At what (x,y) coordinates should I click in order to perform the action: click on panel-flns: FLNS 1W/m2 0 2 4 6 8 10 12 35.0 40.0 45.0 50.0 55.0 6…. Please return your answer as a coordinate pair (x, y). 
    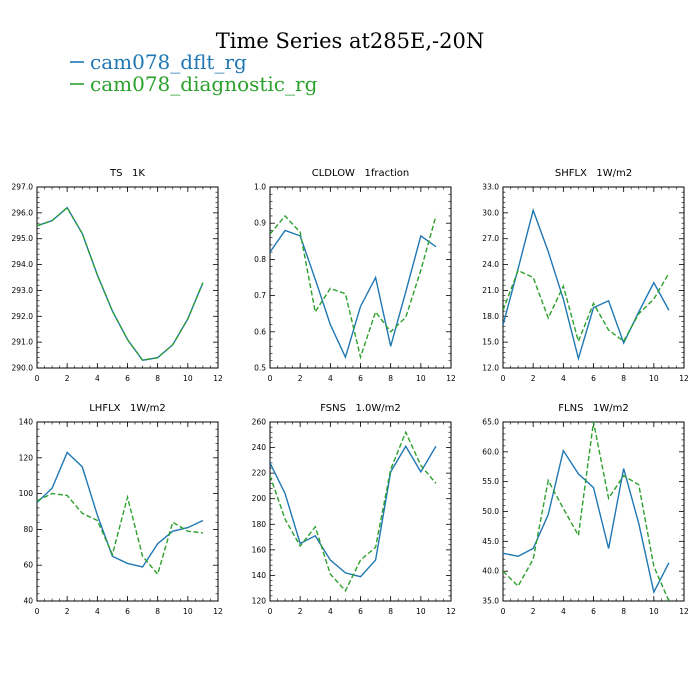
    Looking at the image, I should click on (585, 509).